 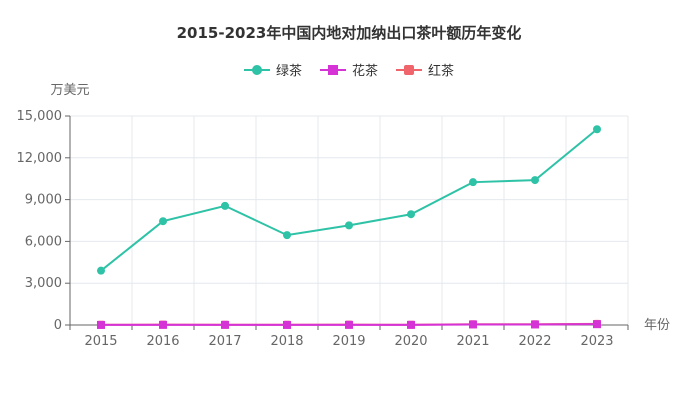 I want to click on x-tick-label: 2015, so click(x=100, y=341).